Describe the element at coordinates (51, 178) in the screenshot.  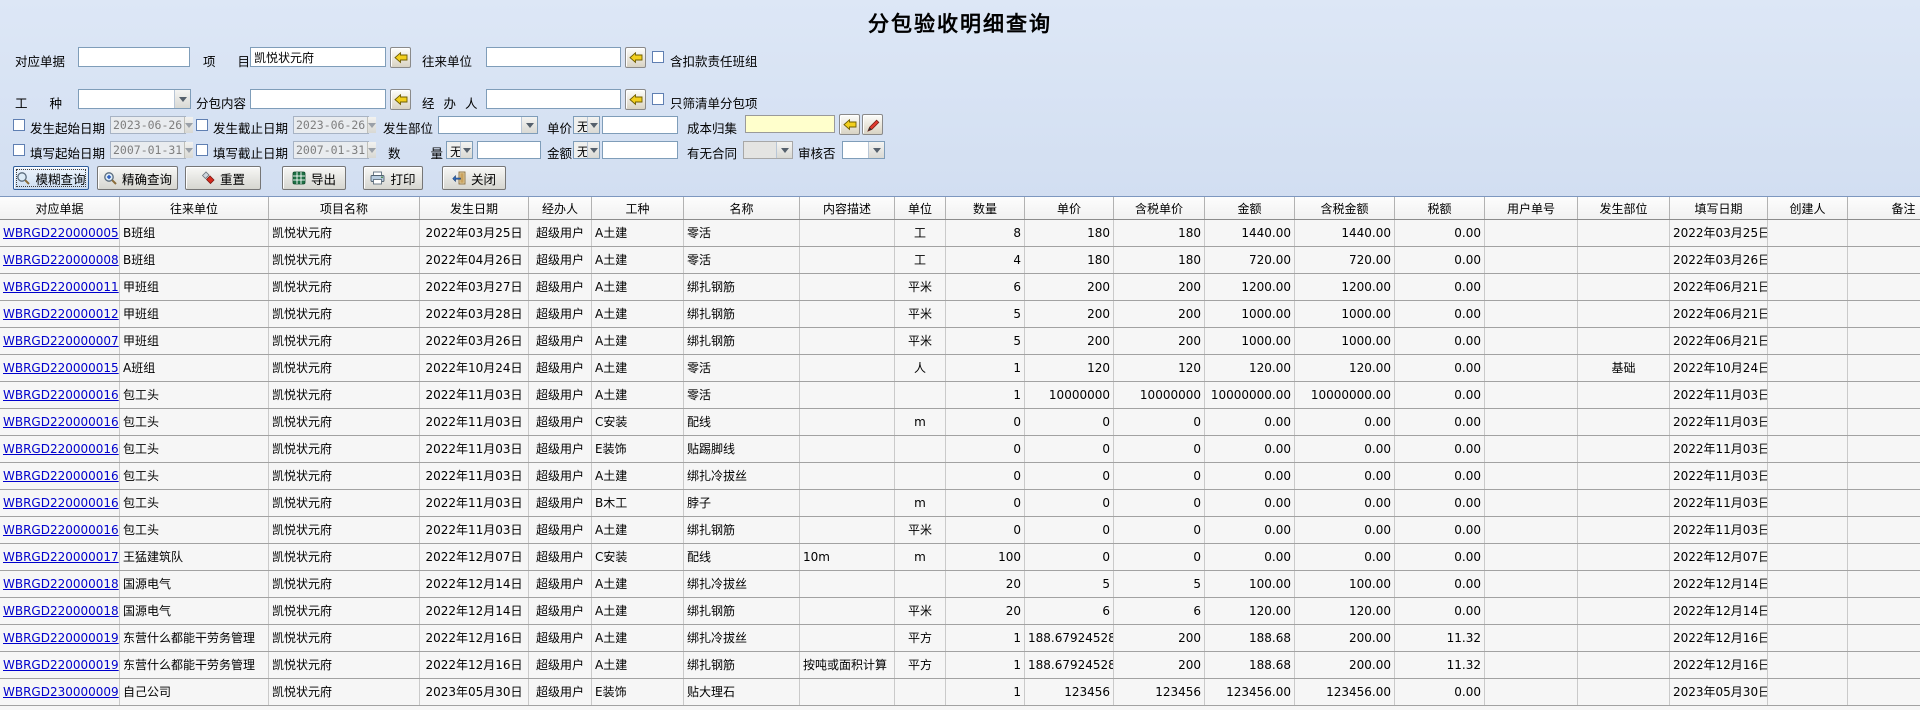
I see `fuzzy-search-button: 模糊查询` at that location.